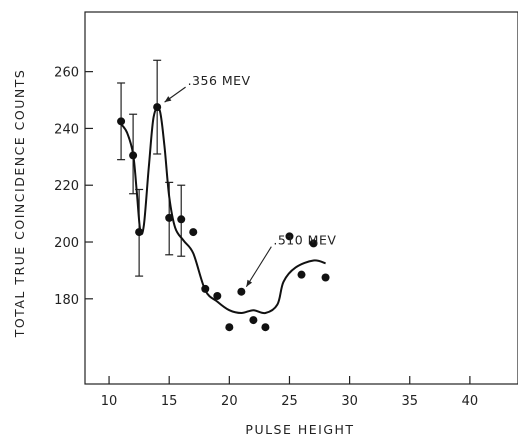 Image resolution: width=518 pixels, height=440 pixels. Describe the element at coordinates (151, 168) in the screenshot. I see `error-bars` at that location.